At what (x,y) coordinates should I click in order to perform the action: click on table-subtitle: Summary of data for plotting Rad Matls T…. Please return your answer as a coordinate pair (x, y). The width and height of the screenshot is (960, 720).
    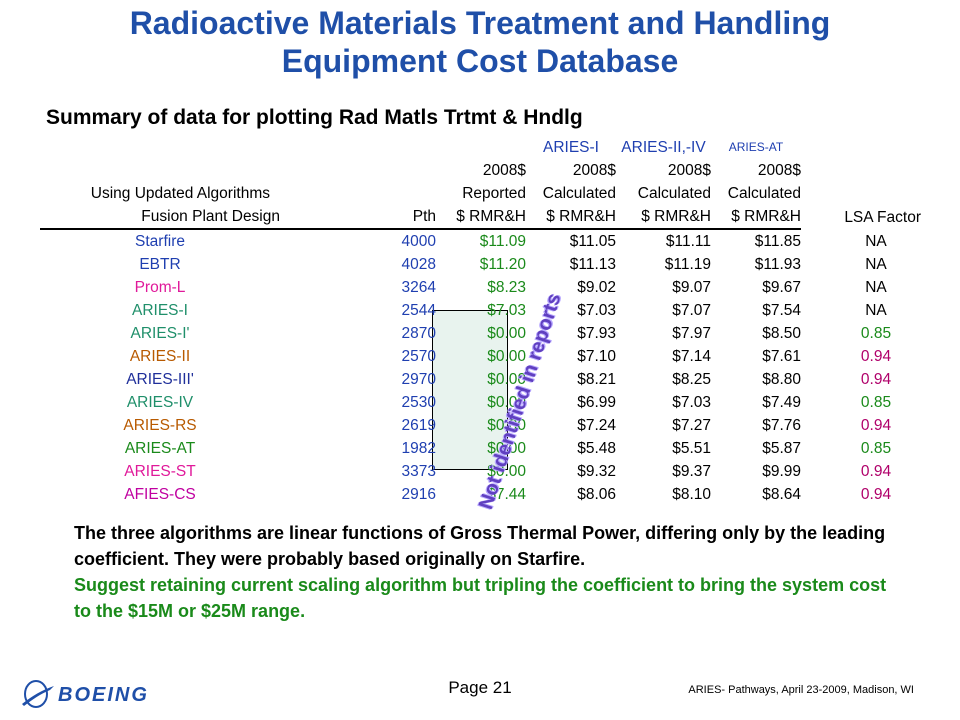
    Looking at the image, I should click on (314, 117).